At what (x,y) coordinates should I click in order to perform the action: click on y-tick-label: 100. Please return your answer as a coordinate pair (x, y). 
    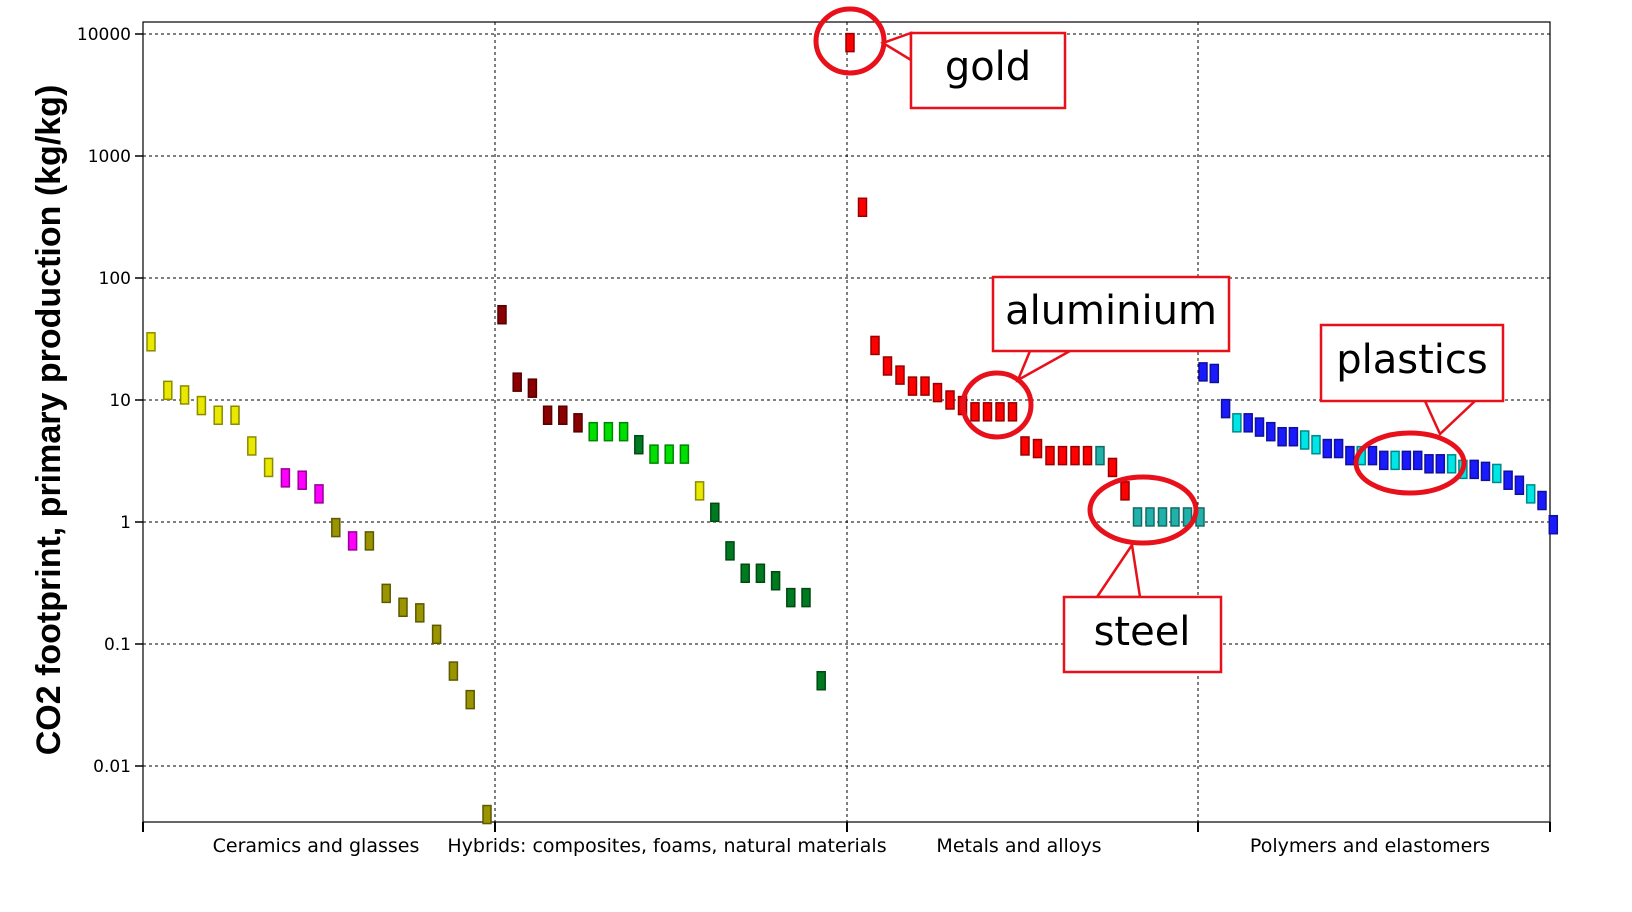
    Looking at the image, I should click on (115, 279).